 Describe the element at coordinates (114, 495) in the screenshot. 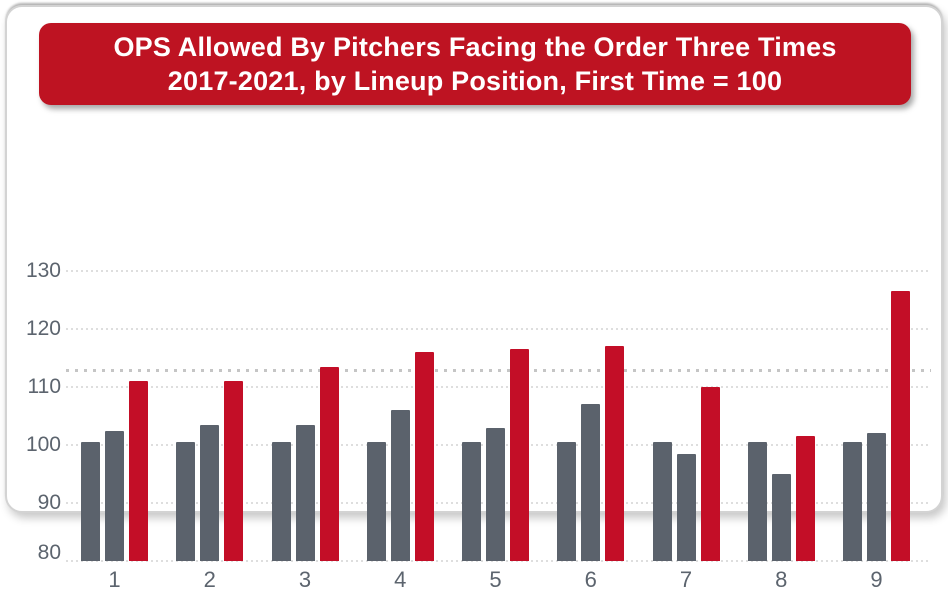

I see `bar-pos1-series2` at that location.